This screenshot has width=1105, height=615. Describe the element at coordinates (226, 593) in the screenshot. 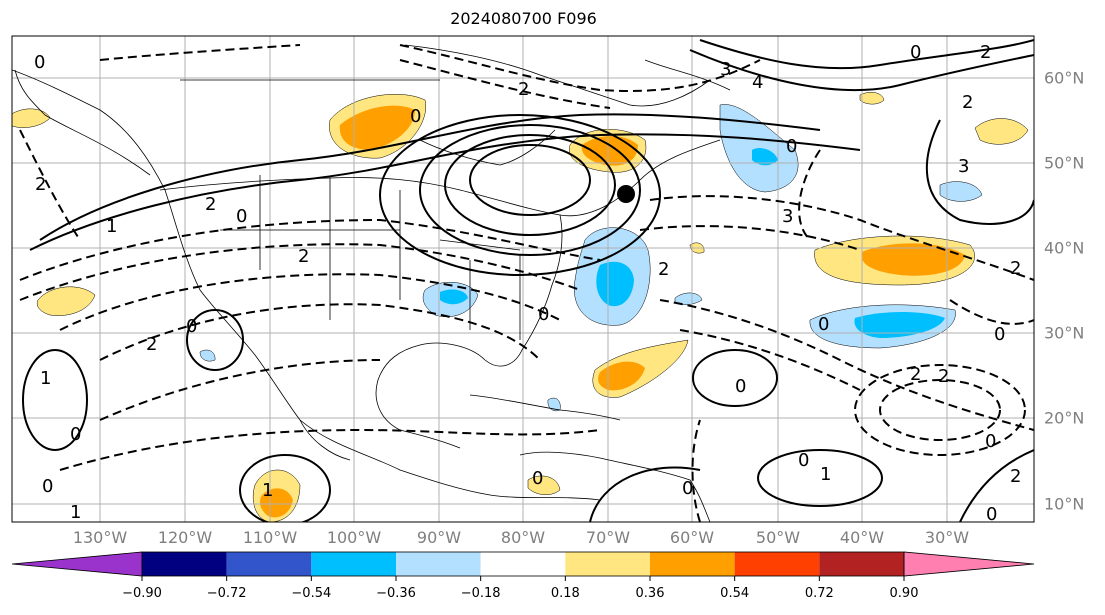

I see `colorbar-tick-label: −0.72` at that location.